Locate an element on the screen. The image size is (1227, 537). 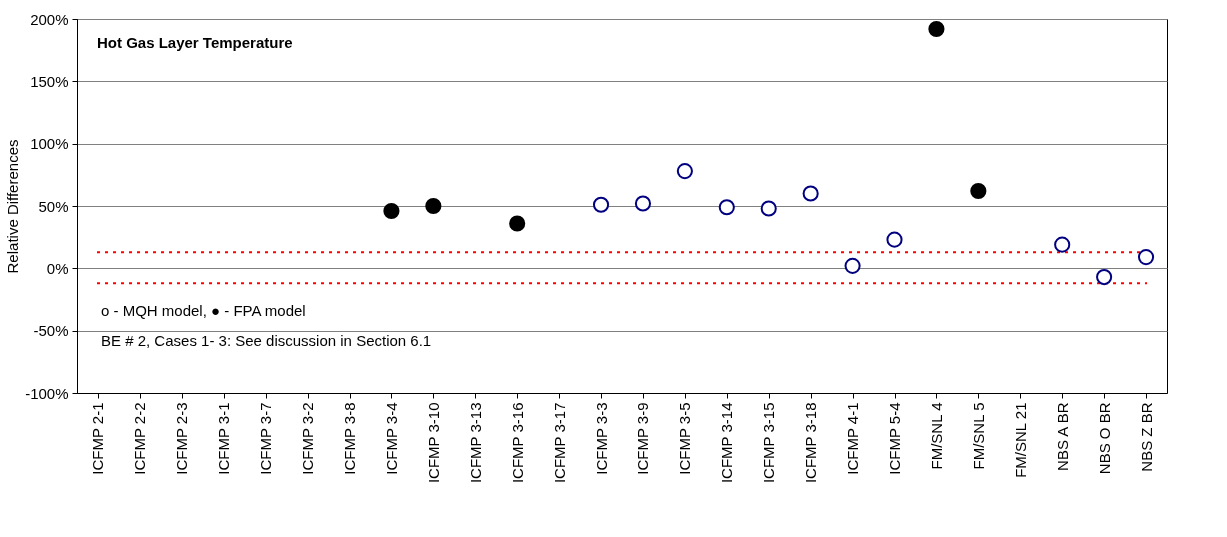
y-tick-label: 50% is located at coordinates (53, 206).